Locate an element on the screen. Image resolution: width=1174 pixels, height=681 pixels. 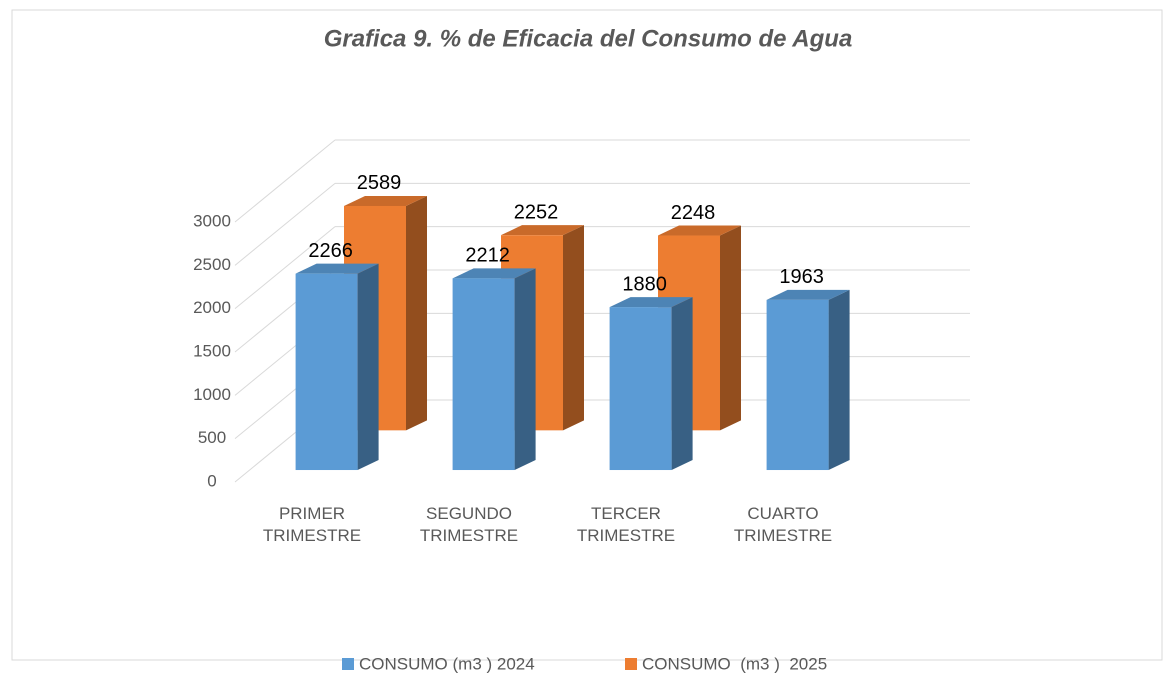
value-label: 2266 is located at coordinates (330, 251).